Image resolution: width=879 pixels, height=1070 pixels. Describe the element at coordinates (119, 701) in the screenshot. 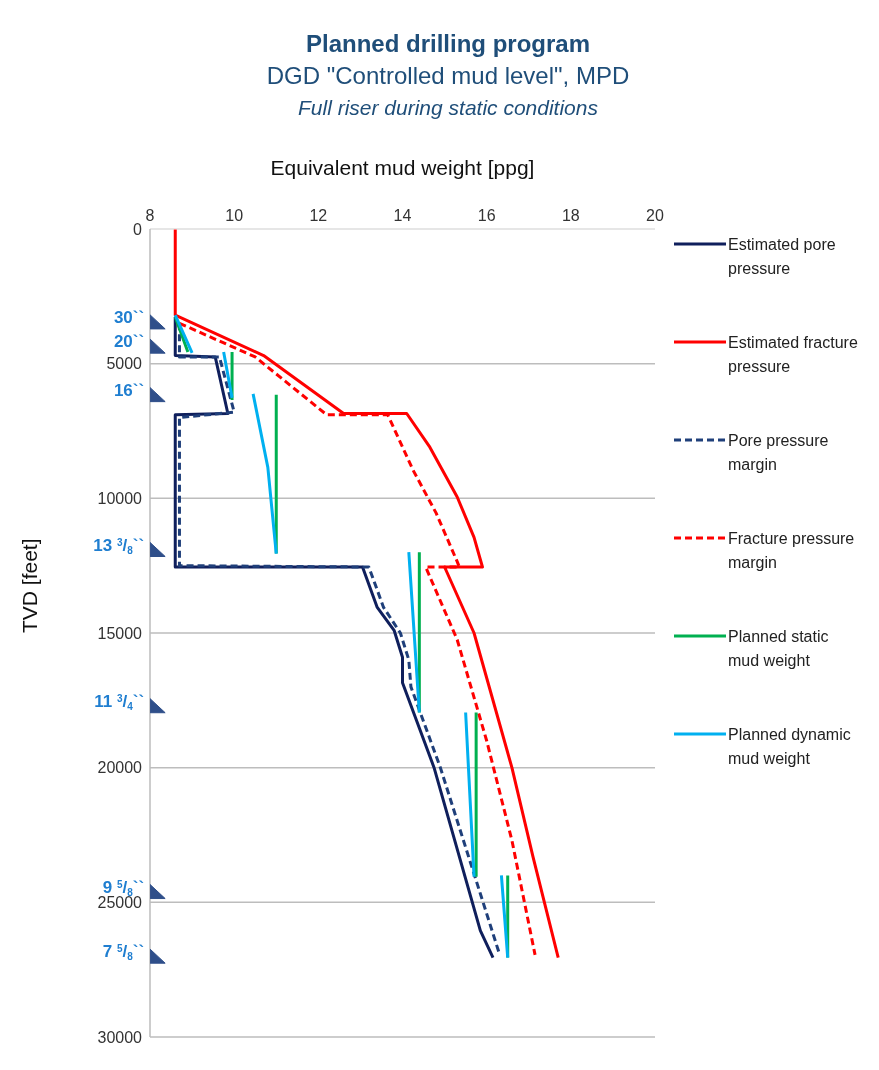

I see `text: 11 $^{3}$/$_{4}$``` at that location.